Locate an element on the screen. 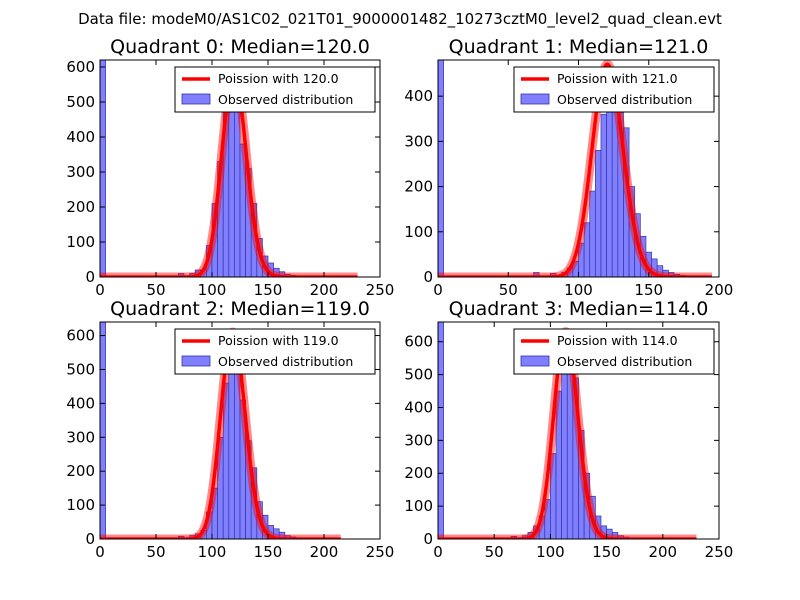 This screenshot has height=600, width=800. quadrant-3-xtick-label-3: 150 is located at coordinates (606, 552).